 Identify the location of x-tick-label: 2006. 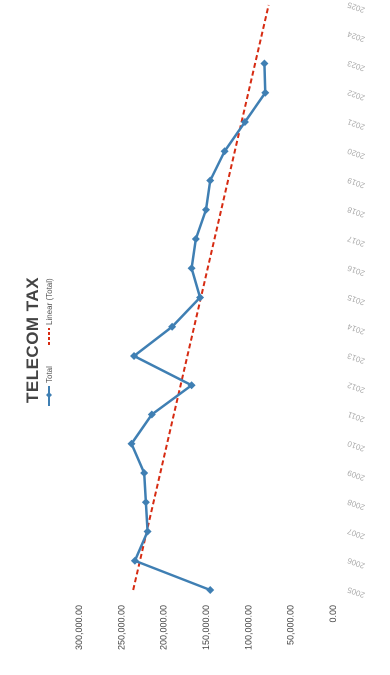
(356, 563).